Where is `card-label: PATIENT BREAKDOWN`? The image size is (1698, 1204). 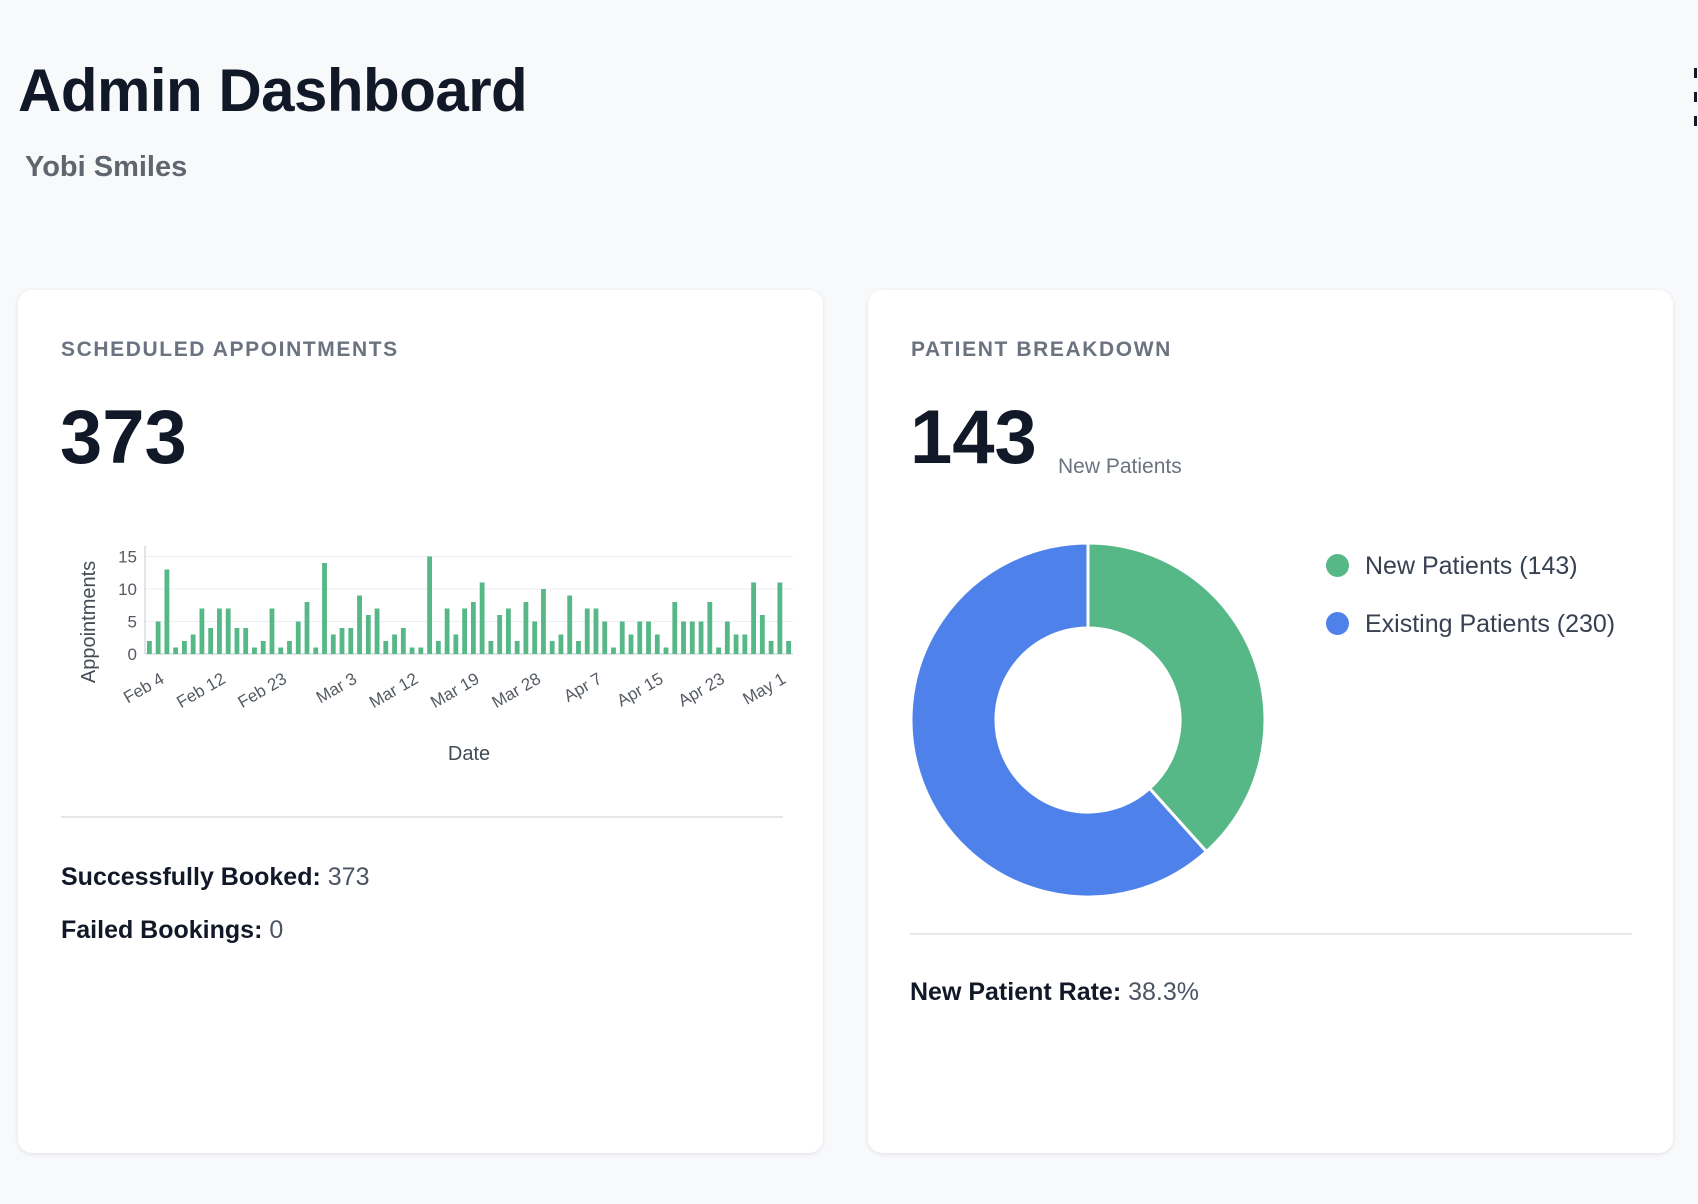 card-label: PATIENT BREAKDOWN is located at coordinates (1041, 349).